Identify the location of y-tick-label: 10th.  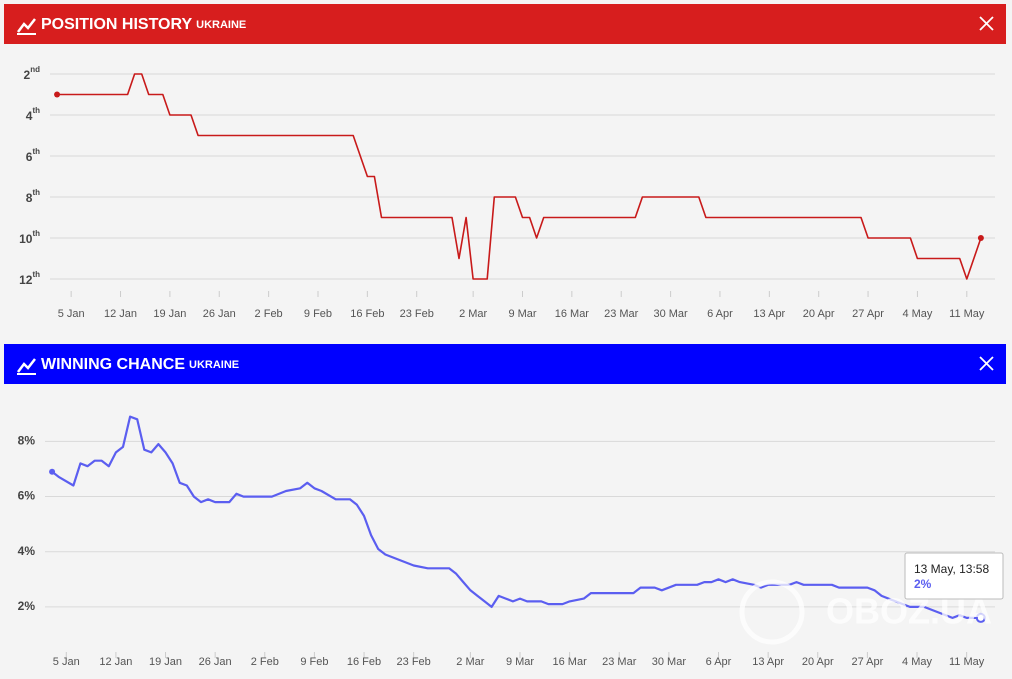
(29, 237).